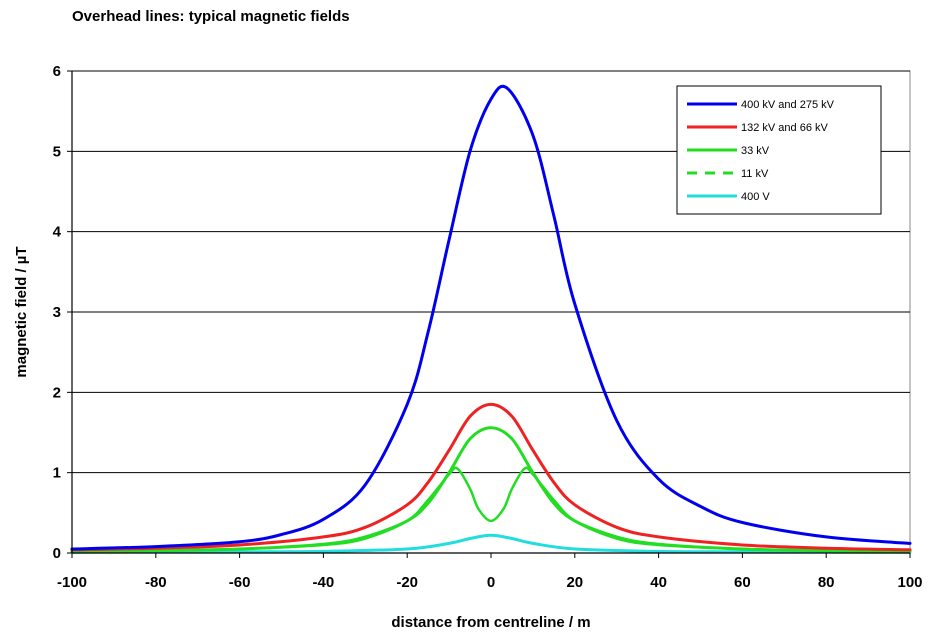 The height and width of the screenshot is (634, 931). What do you see at coordinates (490, 572) in the screenshot?
I see `x-axis-ticks: -100 -80 -60 -40 -20 0 20 40 60 80 100` at bounding box center [490, 572].